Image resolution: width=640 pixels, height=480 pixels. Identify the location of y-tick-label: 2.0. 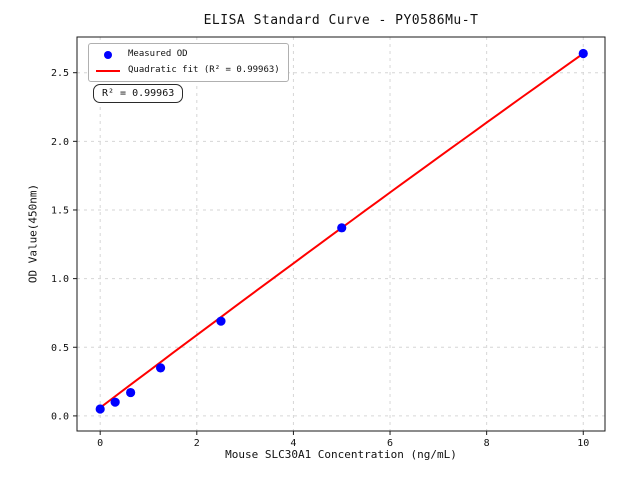
(60, 142).